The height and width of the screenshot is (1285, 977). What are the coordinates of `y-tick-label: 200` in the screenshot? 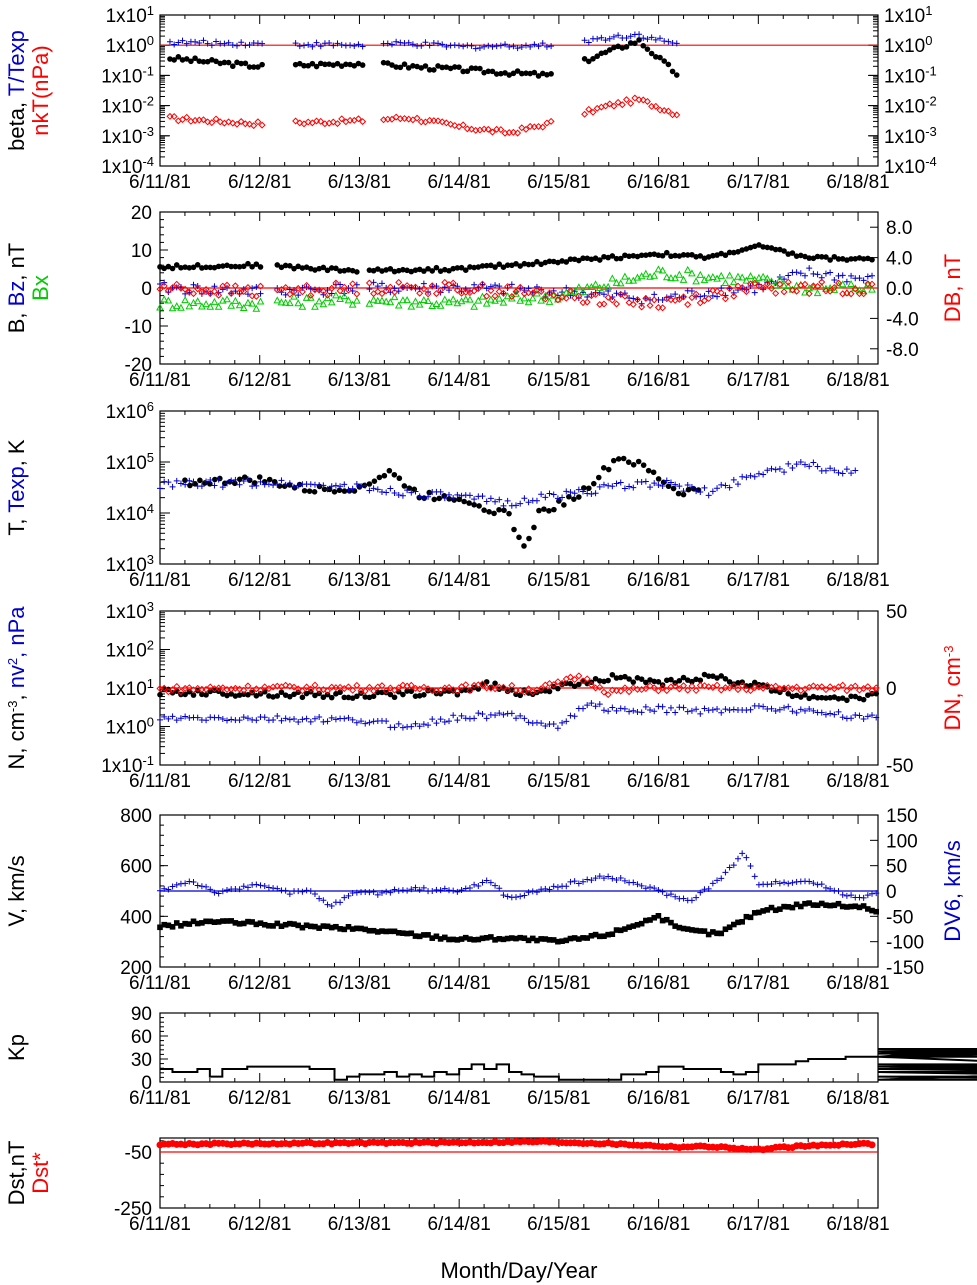 It's located at (136, 968).